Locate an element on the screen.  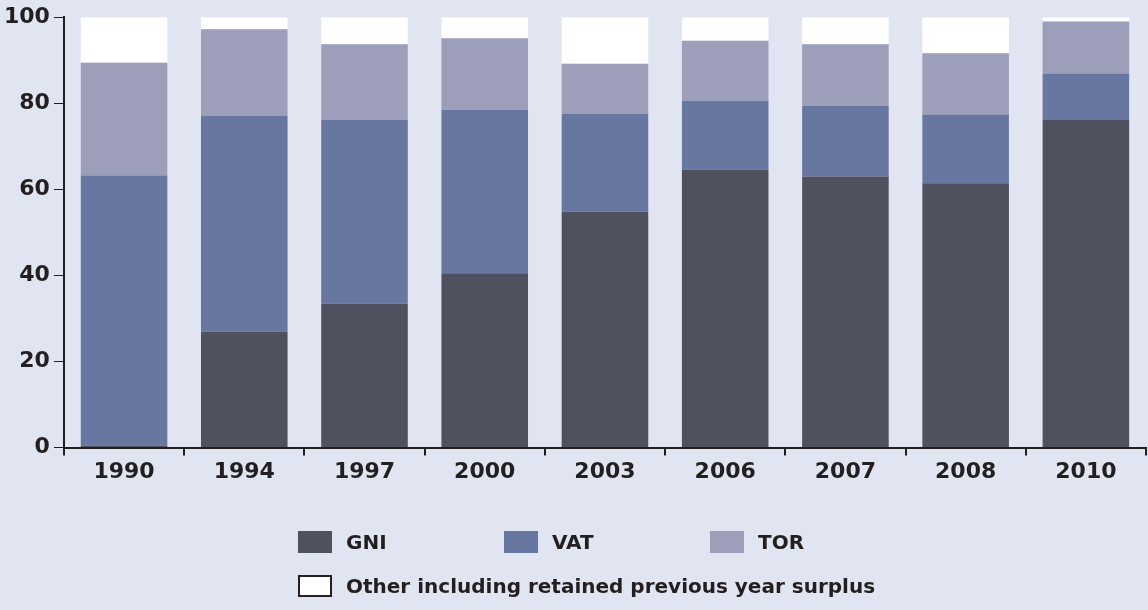
x-tick-label: 2007 is located at coordinates (845, 470).